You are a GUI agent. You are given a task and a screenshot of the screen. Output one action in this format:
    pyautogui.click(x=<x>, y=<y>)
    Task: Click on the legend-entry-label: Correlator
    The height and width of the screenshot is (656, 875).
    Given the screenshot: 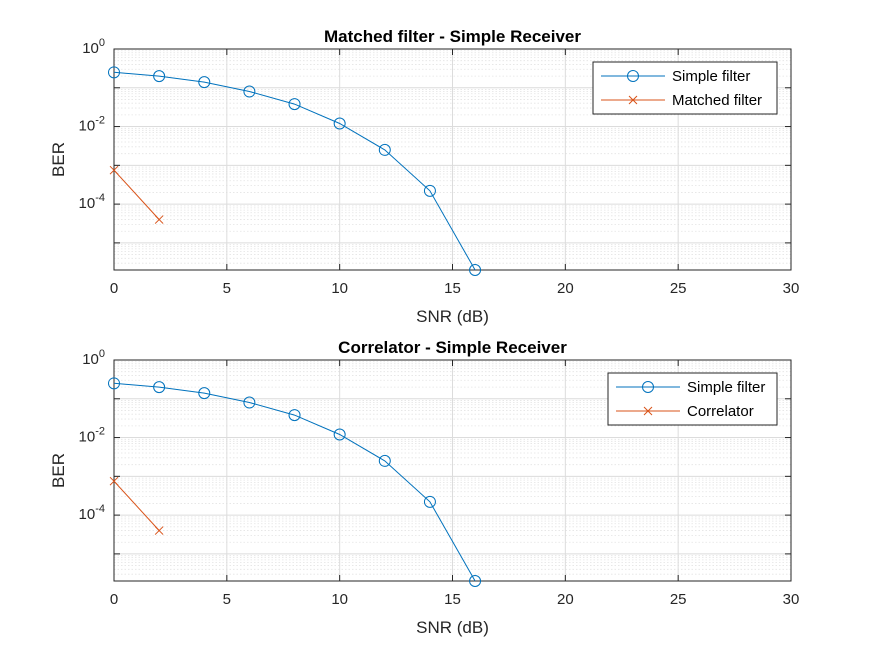 What is the action you would take?
    pyautogui.click(x=720, y=411)
    